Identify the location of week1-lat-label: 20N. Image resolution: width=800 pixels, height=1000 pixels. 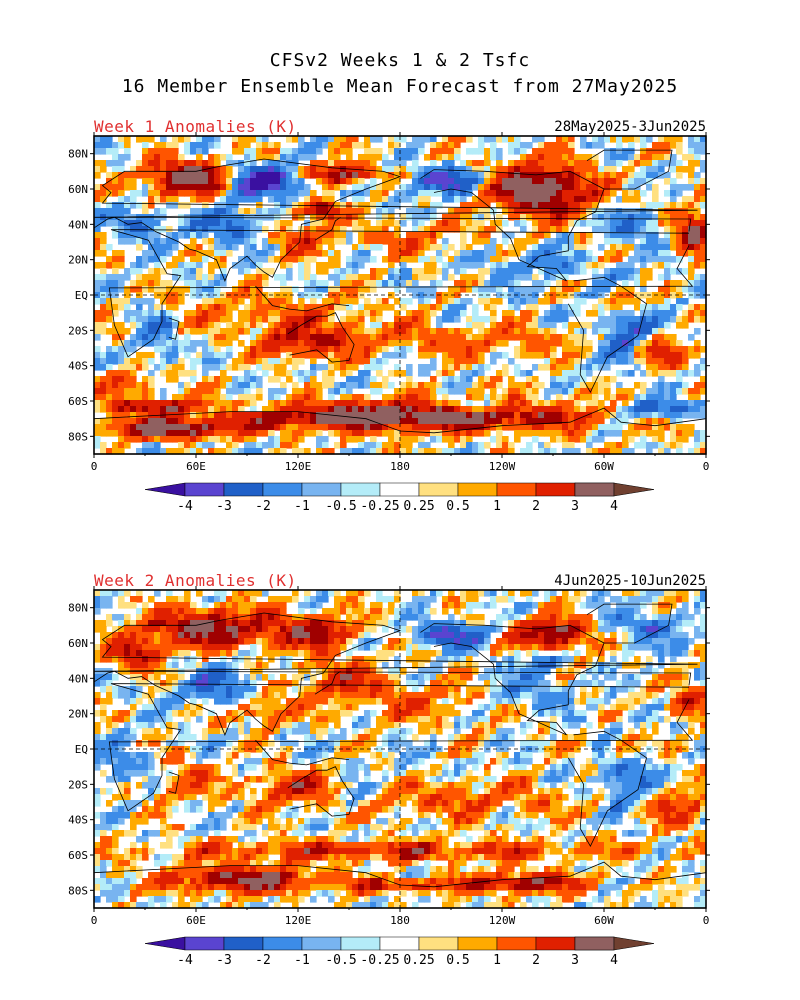
(78, 260).